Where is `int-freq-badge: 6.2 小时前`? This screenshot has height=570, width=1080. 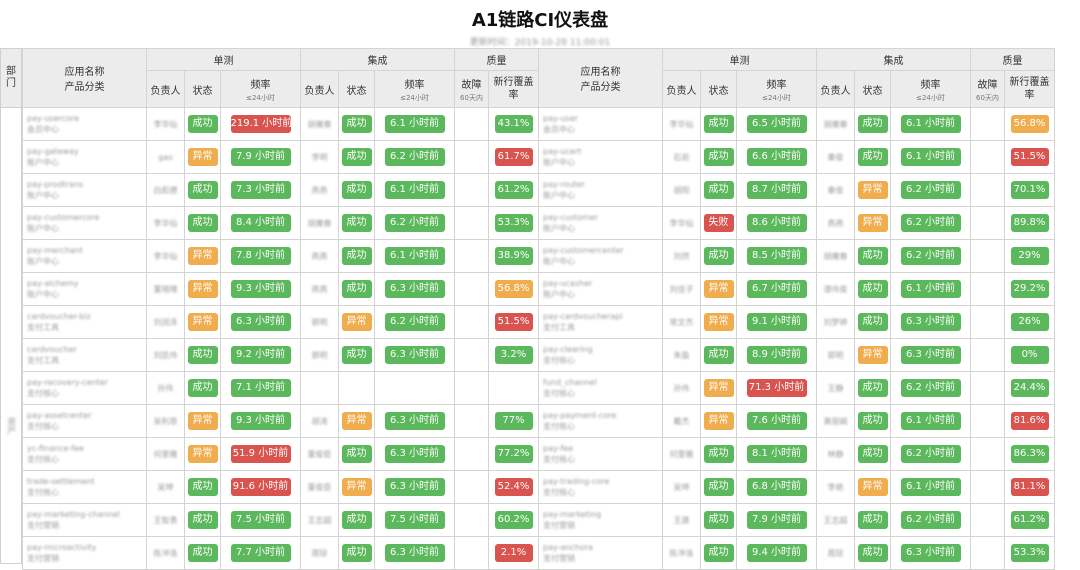
int-freq-badge: 6.2 小时前 is located at coordinates (930, 190).